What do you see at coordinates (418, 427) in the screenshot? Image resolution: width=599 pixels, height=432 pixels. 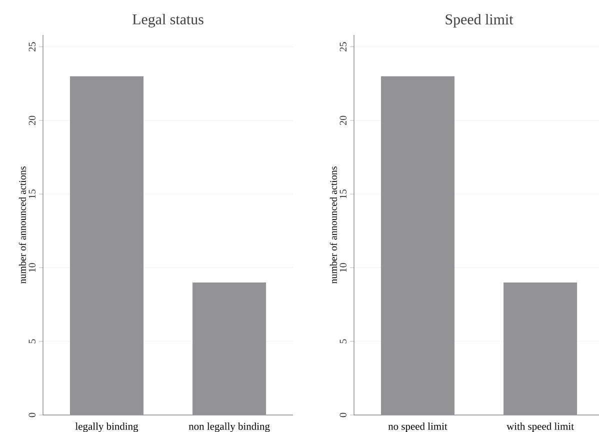 I see `x-tick-label: no speed limit` at bounding box center [418, 427].